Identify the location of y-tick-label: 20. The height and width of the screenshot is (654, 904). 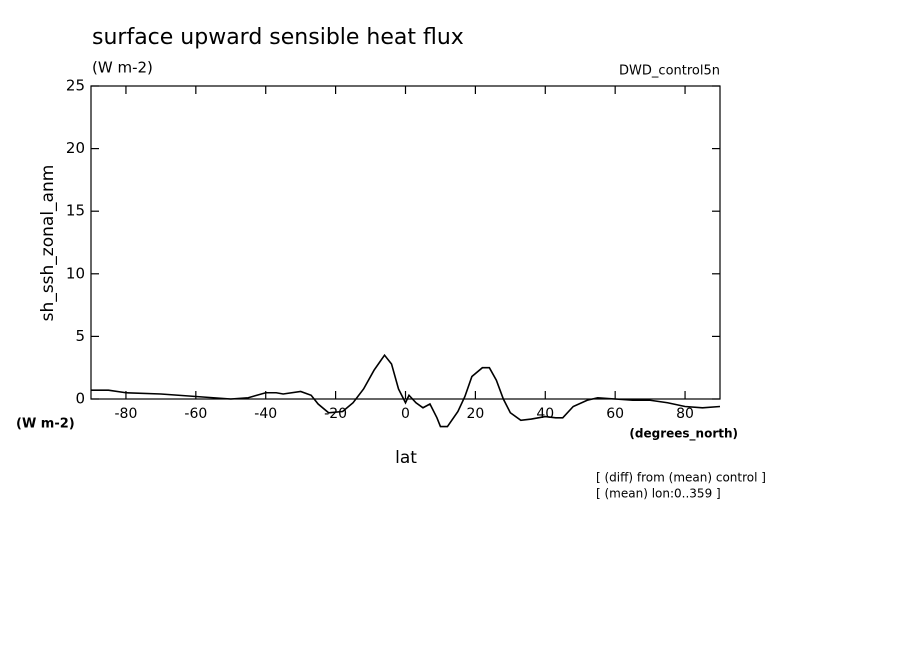
(75, 148).